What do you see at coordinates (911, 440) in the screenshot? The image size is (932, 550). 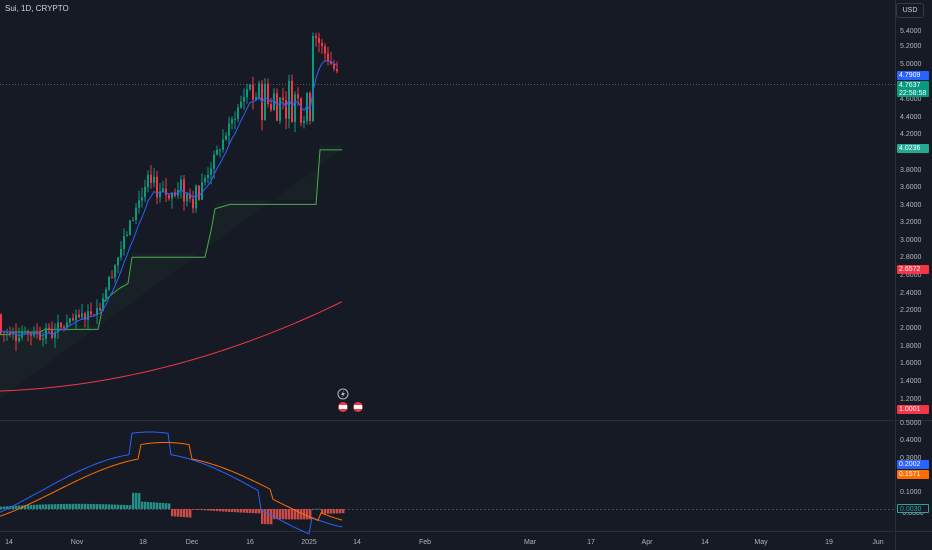 I see `macd-tick-label: 0.4000` at bounding box center [911, 440].